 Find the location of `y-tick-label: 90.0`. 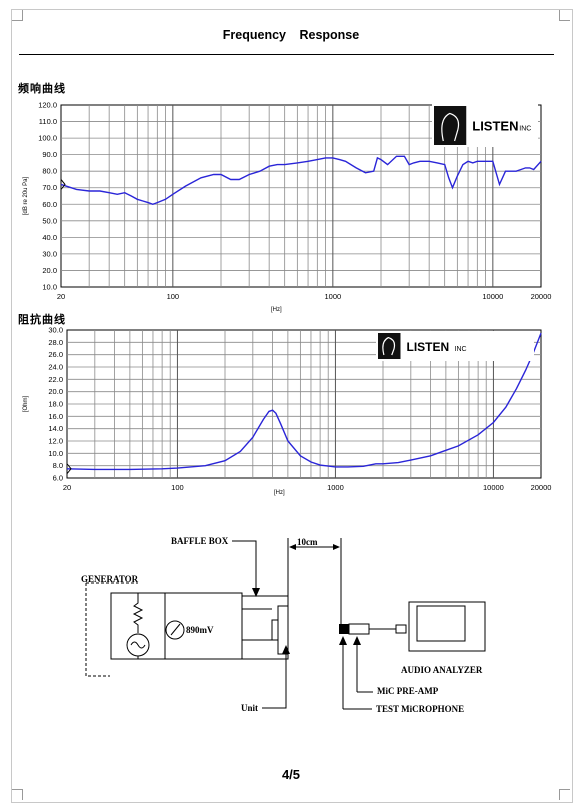

y-tick-label: 90.0 is located at coordinates (49, 154).